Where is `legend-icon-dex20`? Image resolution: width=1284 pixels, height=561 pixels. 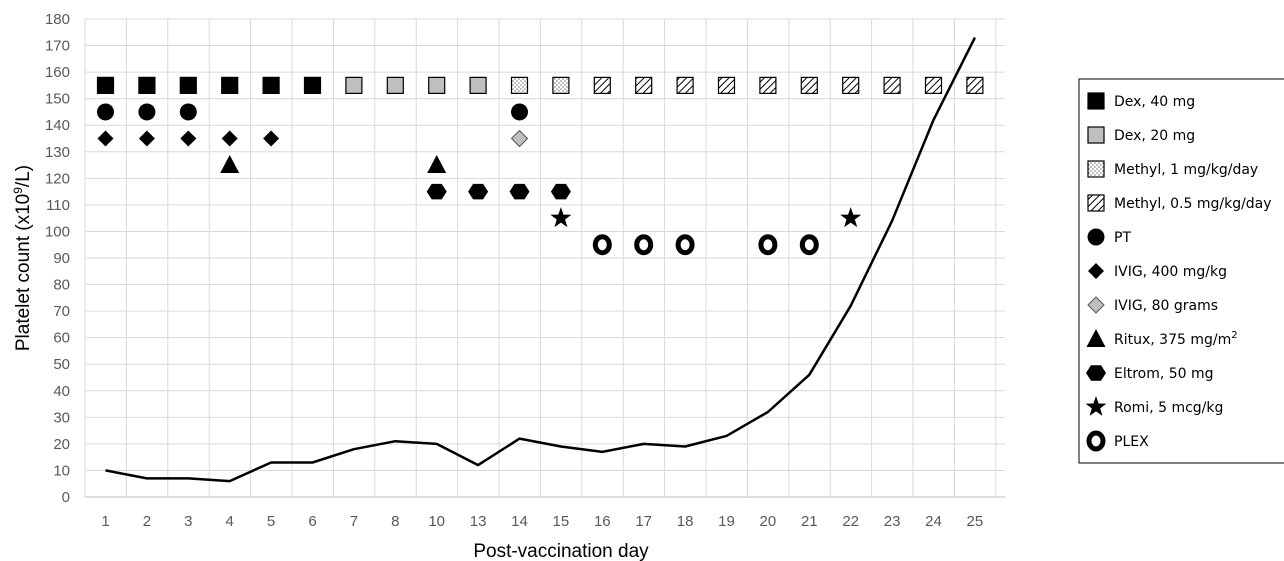 legend-icon-dex20 is located at coordinates (1096, 135).